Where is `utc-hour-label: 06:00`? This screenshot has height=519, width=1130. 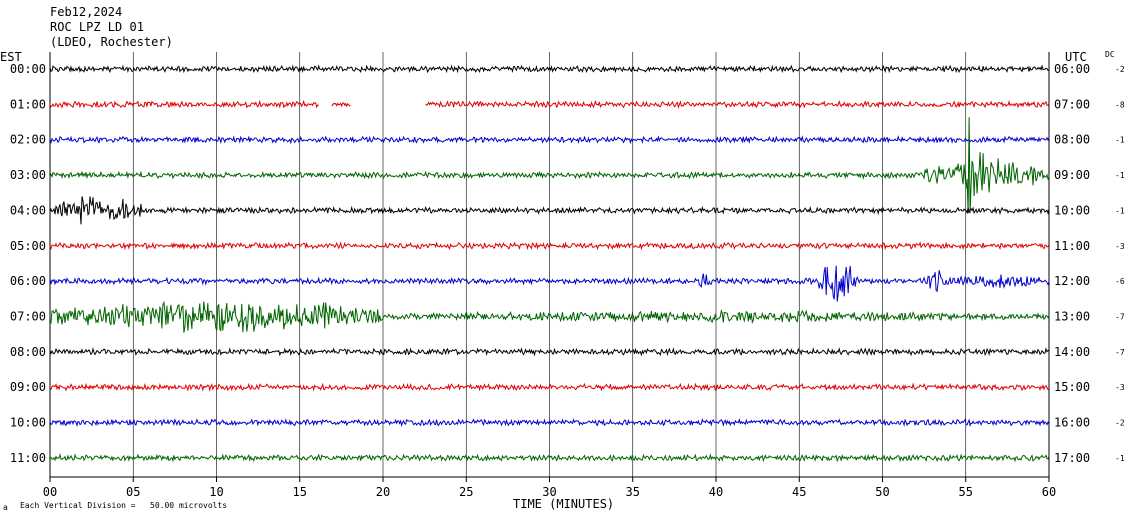
utc-hour-label: 06:00 is located at coordinates (1072, 69).